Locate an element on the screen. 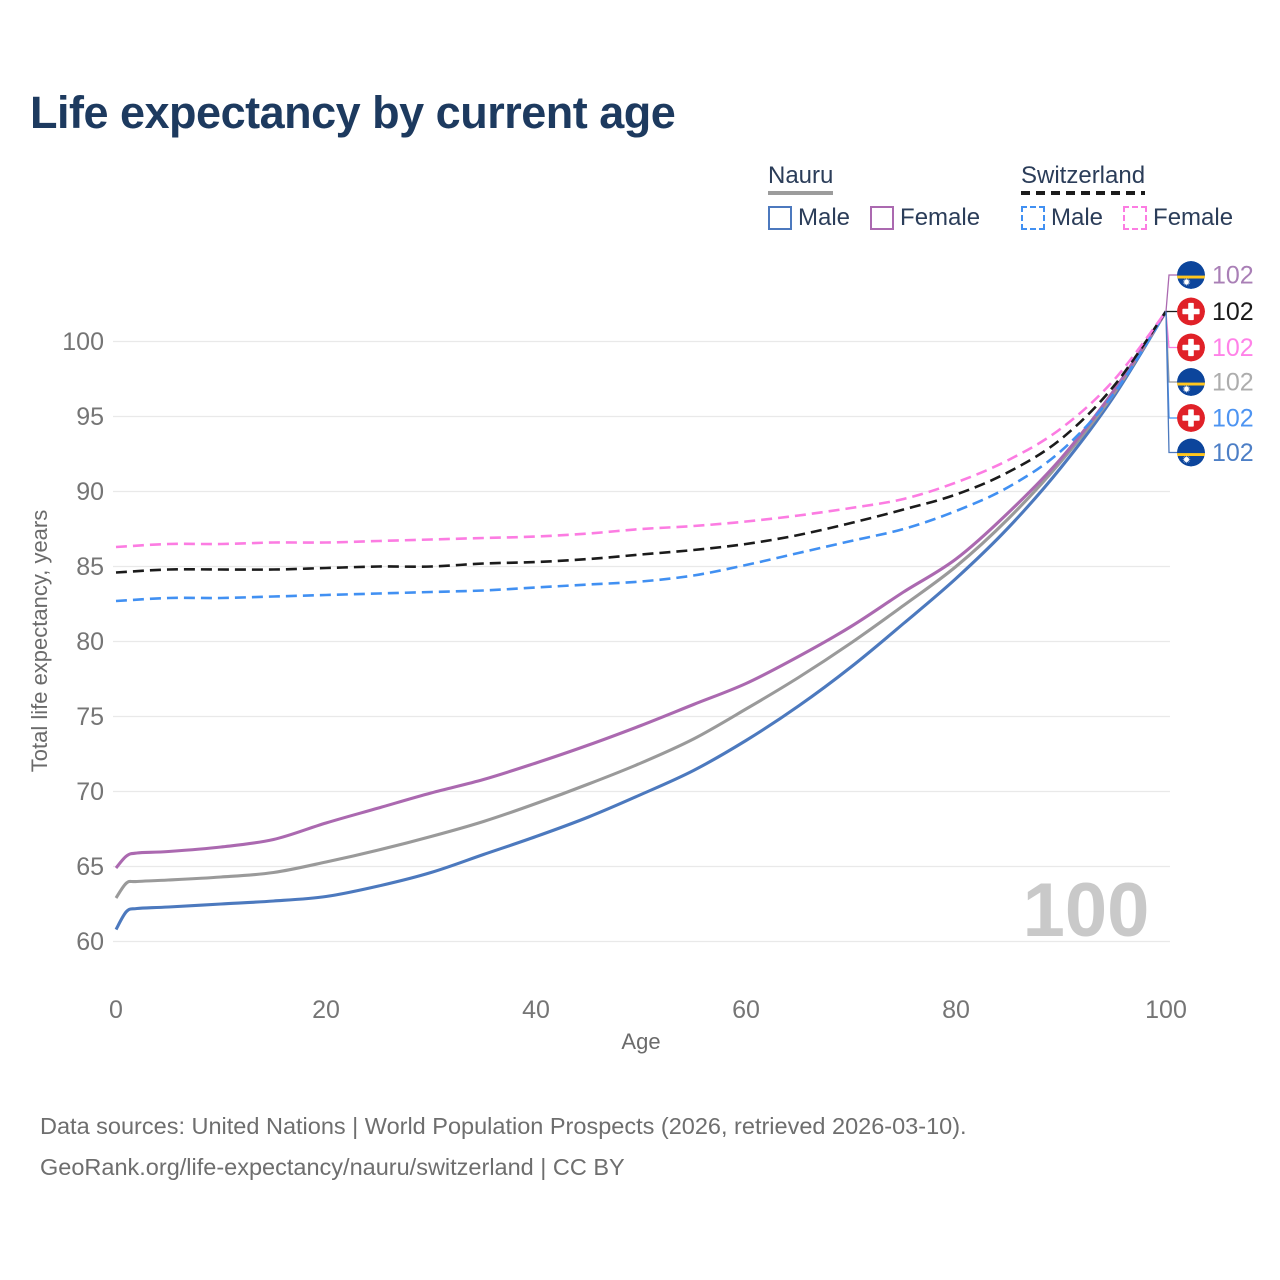 This screenshot has width=1280, height=1280. legend-item-nauru-female: Female is located at coordinates (925, 218).